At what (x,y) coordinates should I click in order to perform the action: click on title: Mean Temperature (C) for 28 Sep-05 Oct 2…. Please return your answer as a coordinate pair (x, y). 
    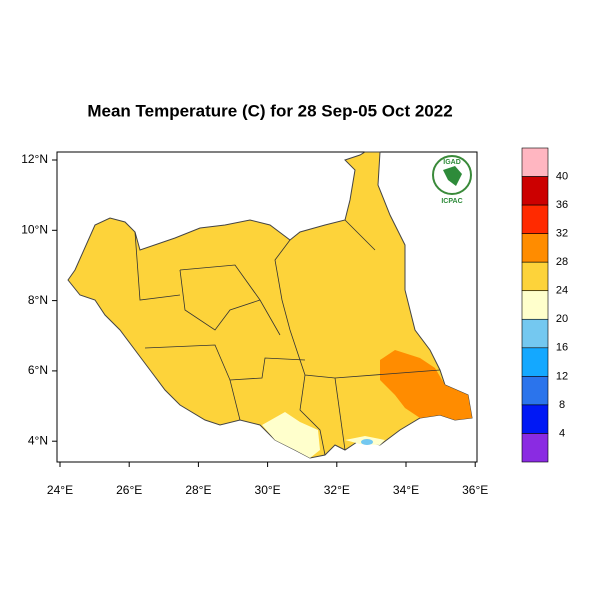
    Looking at the image, I should click on (269, 110).